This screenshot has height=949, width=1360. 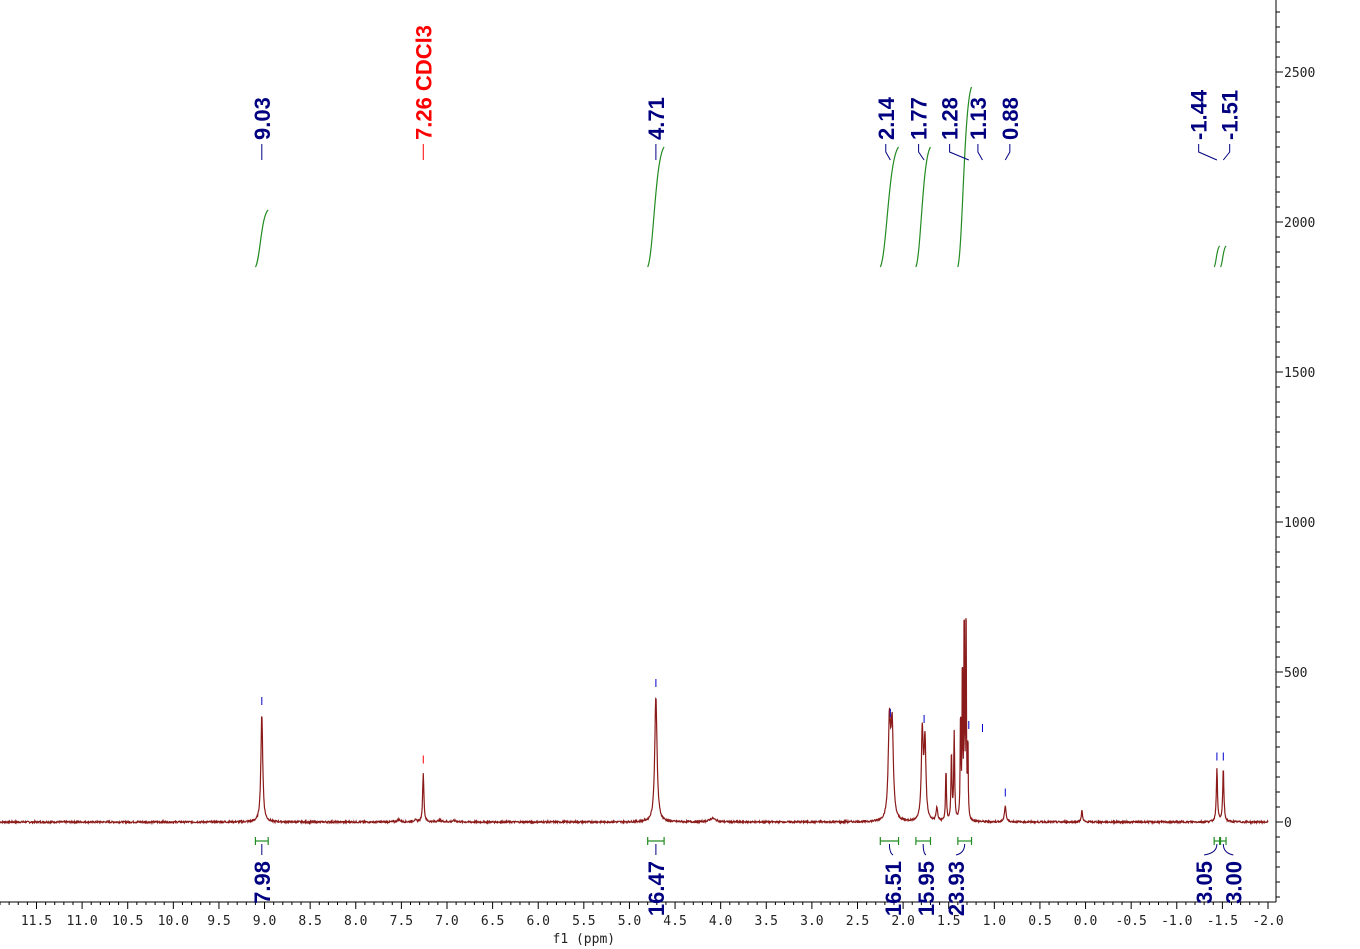 I want to click on y-tick-label: 500, so click(x=1295, y=673).